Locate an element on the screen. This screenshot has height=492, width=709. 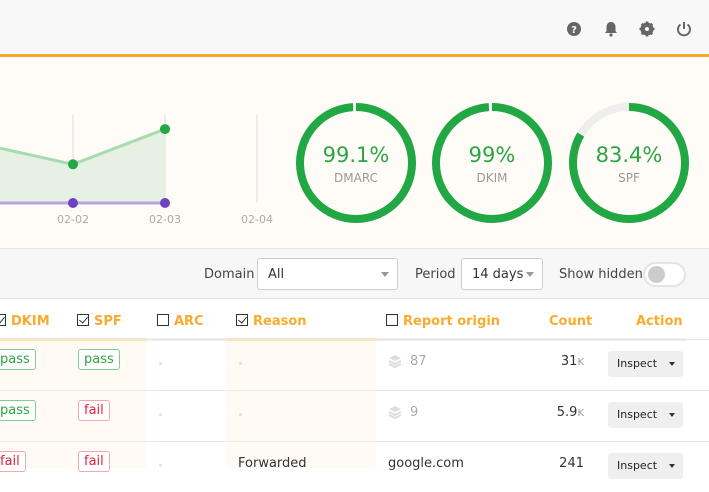
gauge-spf: 83.4% SPF is located at coordinates (629, 163).